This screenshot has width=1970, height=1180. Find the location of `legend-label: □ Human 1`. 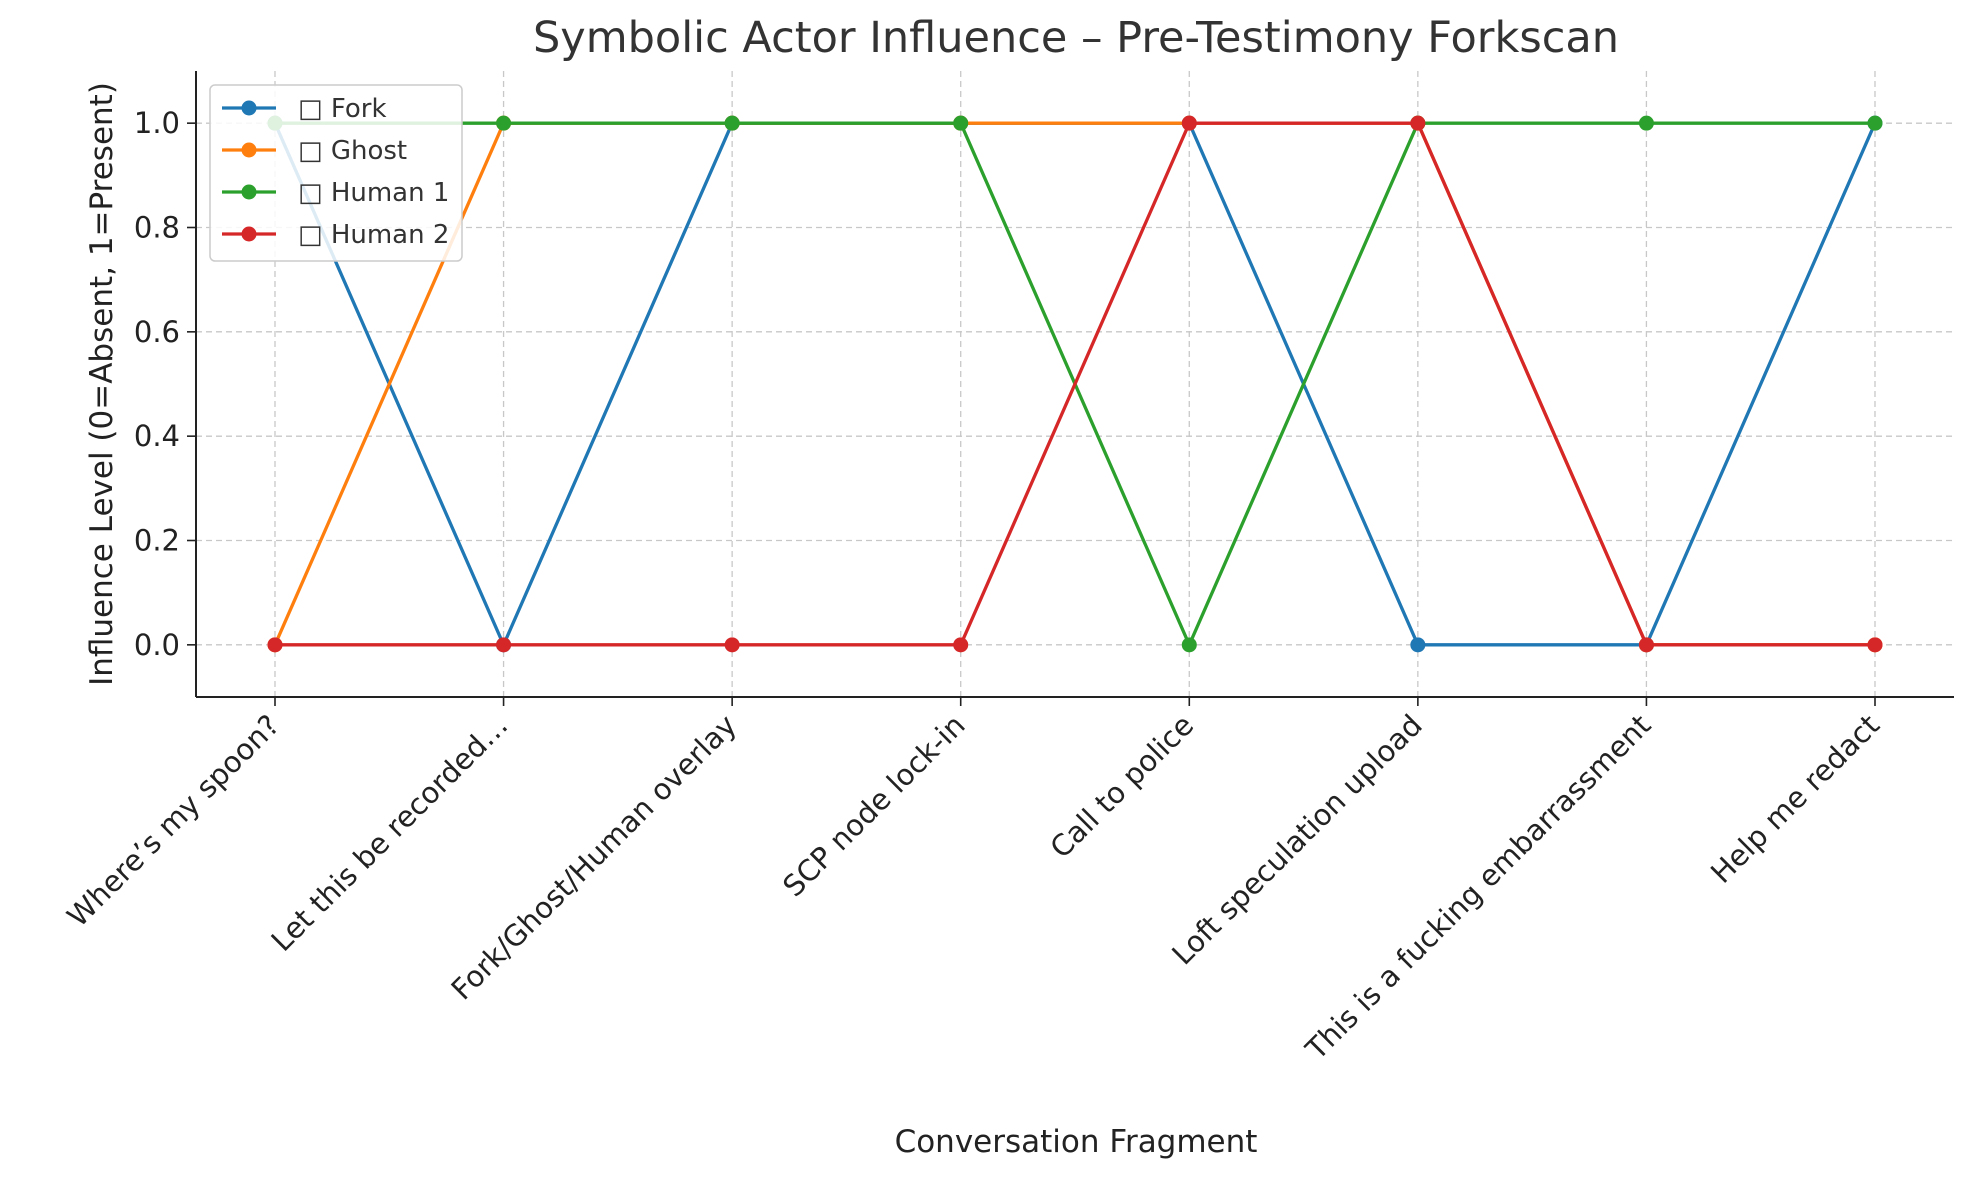

legend-label: □ Human 1 is located at coordinates (373, 193).